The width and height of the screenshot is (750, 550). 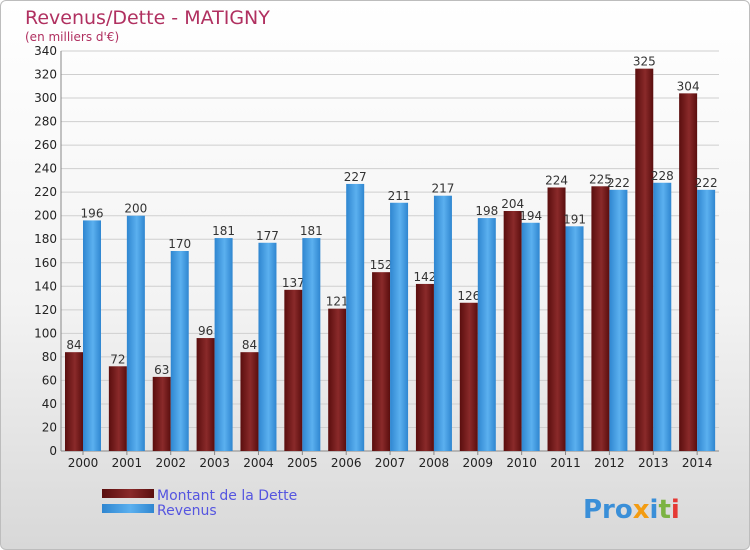 What do you see at coordinates (72, 37) in the screenshot?
I see `chart-subtitle: (en milliers d'€)` at bounding box center [72, 37].